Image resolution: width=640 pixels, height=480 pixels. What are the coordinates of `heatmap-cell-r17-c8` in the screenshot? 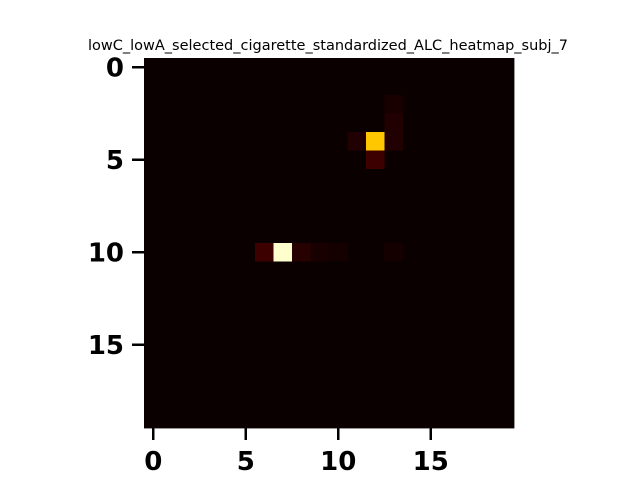 It's located at (301, 382).